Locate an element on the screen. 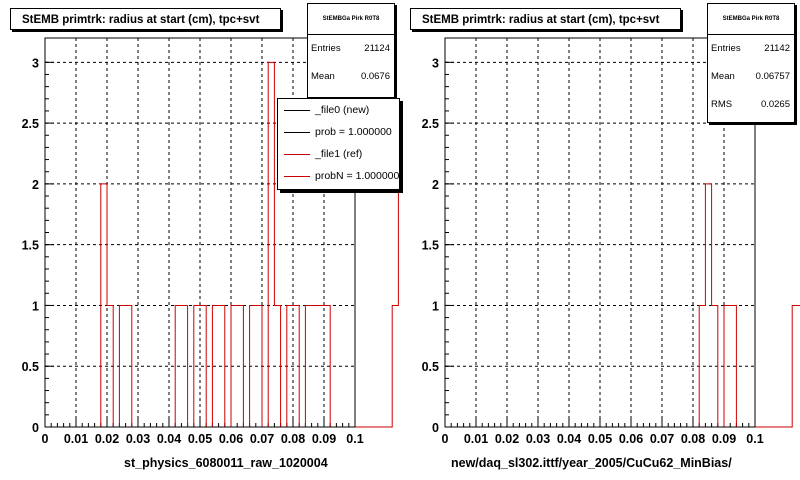 This screenshot has height=480, width=800. legend-entry-file1: _file1 (ref) is located at coordinates (338, 154).